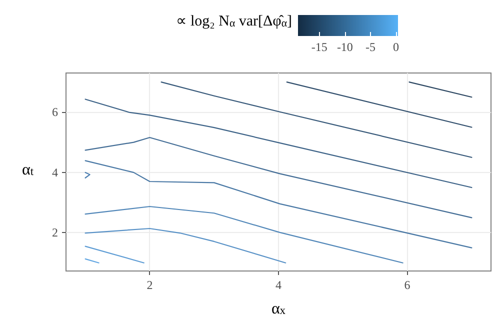 Image resolution: width=500 pixels, height=334 pixels. What do you see at coordinates (370, 47) in the screenshot?
I see `color-bar-label: -5` at bounding box center [370, 47].